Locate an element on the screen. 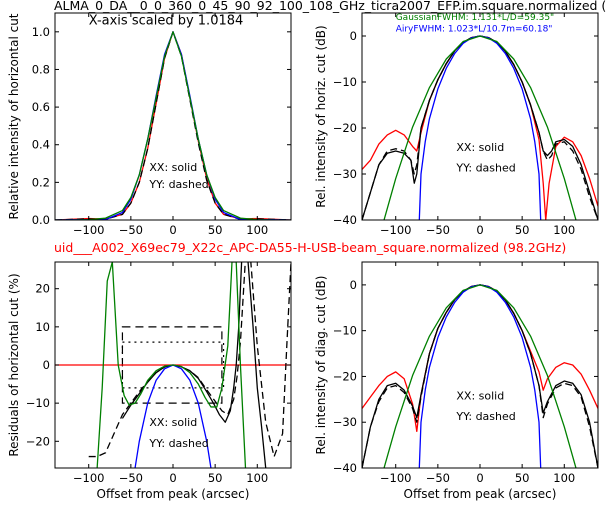 The height and width of the screenshot is (511, 607). y-tick-label: 20 is located at coordinates (42, 289).